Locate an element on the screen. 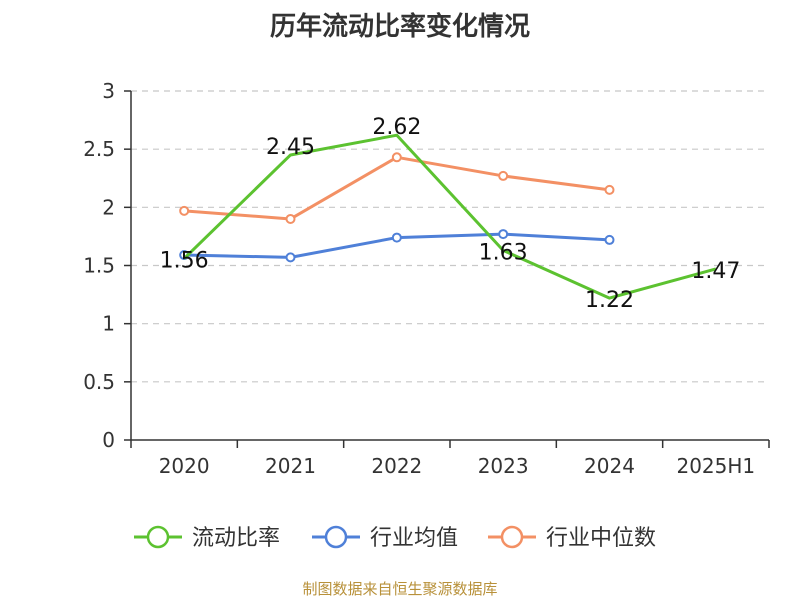 The image size is (800, 600). legend: 流动比率 行业均值 行业中位数 is located at coordinates (395, 538).